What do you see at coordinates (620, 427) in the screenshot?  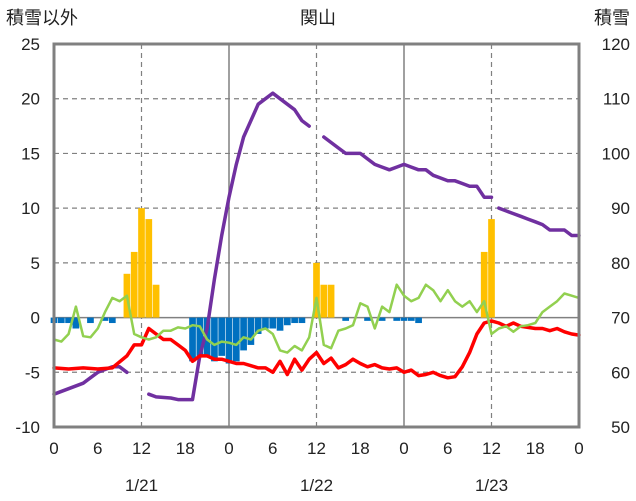 I see `right-tick-label: 50` at bounding box center [620, 427].